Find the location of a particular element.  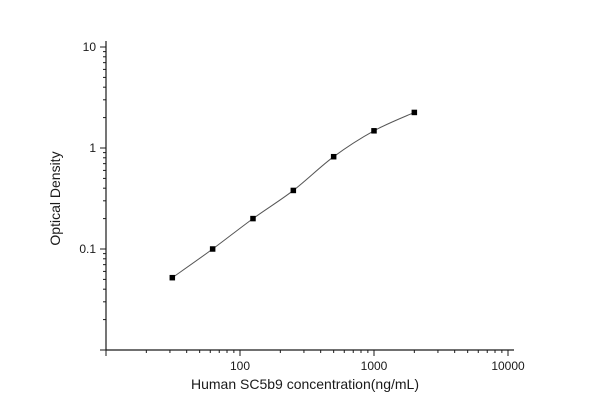

x-tick-label: 1000 is located at coordinates (374, 366).